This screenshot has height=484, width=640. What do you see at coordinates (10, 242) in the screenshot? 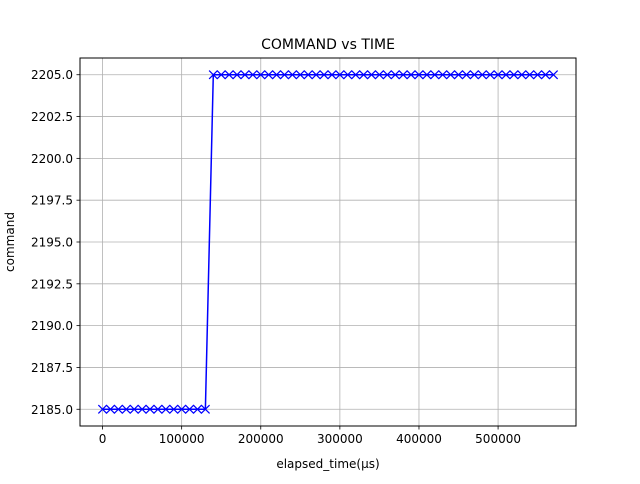
I see `y-axis-label: command` at bounding box center [10, 242].